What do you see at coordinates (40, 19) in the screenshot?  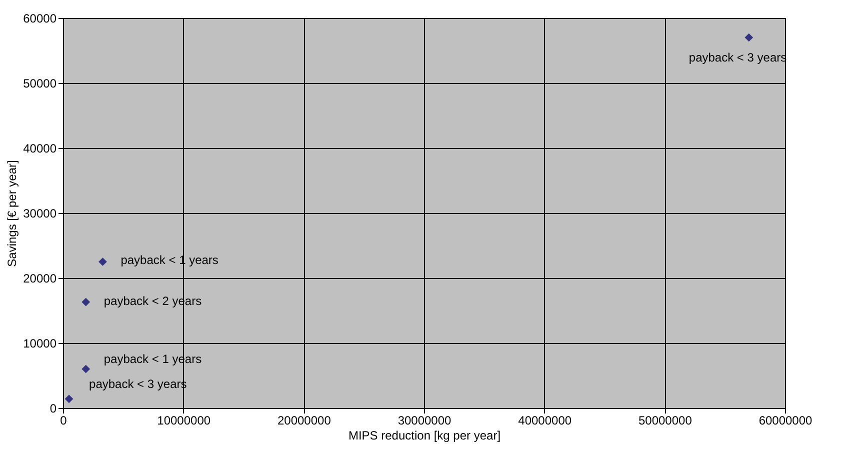 I see `y-tick-label: 60000` at bounding box center [40, 19].